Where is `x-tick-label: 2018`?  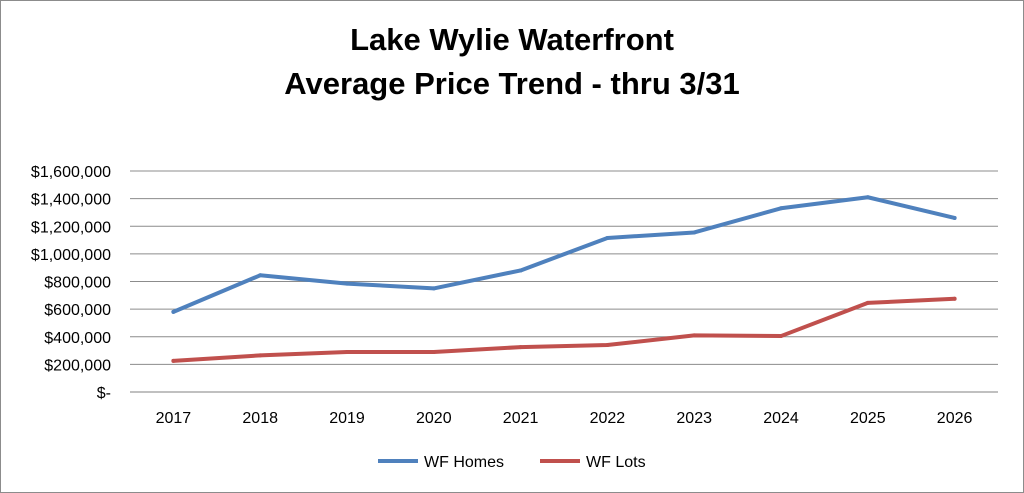
x-tick-label: 2018 is located at coordinates (260, 418).